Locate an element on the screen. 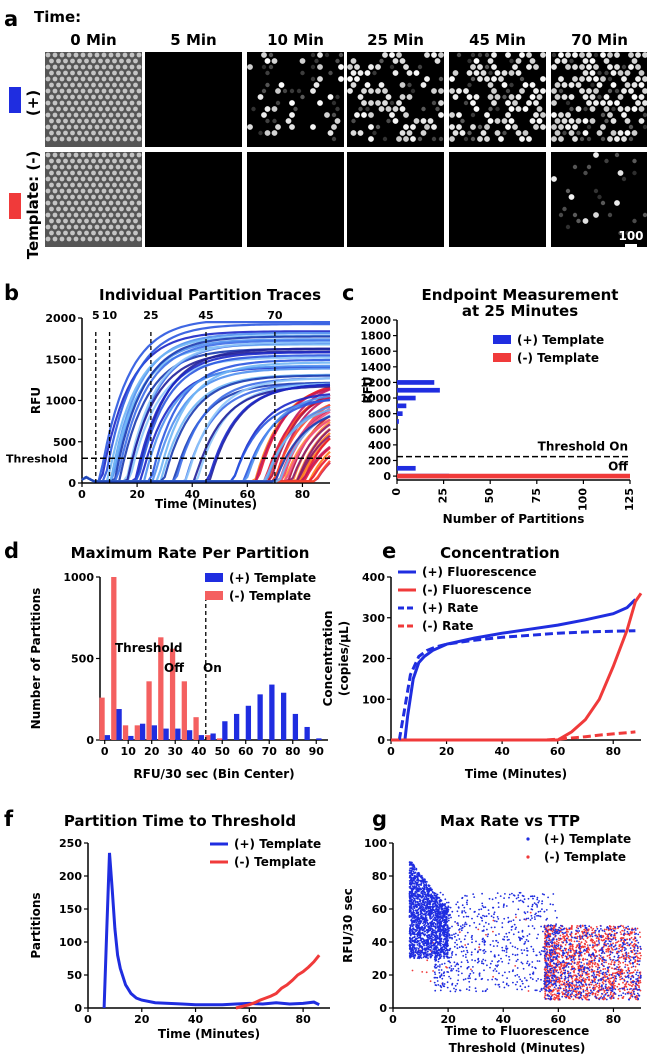 This screenshot has height=1060, width=647. time-label-0: 0 Min is located at coordinates (93, 40).